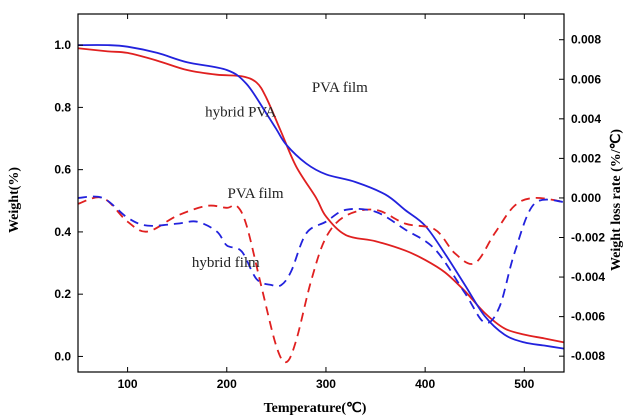 The width and height of the screenshot is (636, 416). What do you see at coordinates (128, 384) in the screenshot?
I see `x-tick-label-100: 100` at bounding box center [128, 384].